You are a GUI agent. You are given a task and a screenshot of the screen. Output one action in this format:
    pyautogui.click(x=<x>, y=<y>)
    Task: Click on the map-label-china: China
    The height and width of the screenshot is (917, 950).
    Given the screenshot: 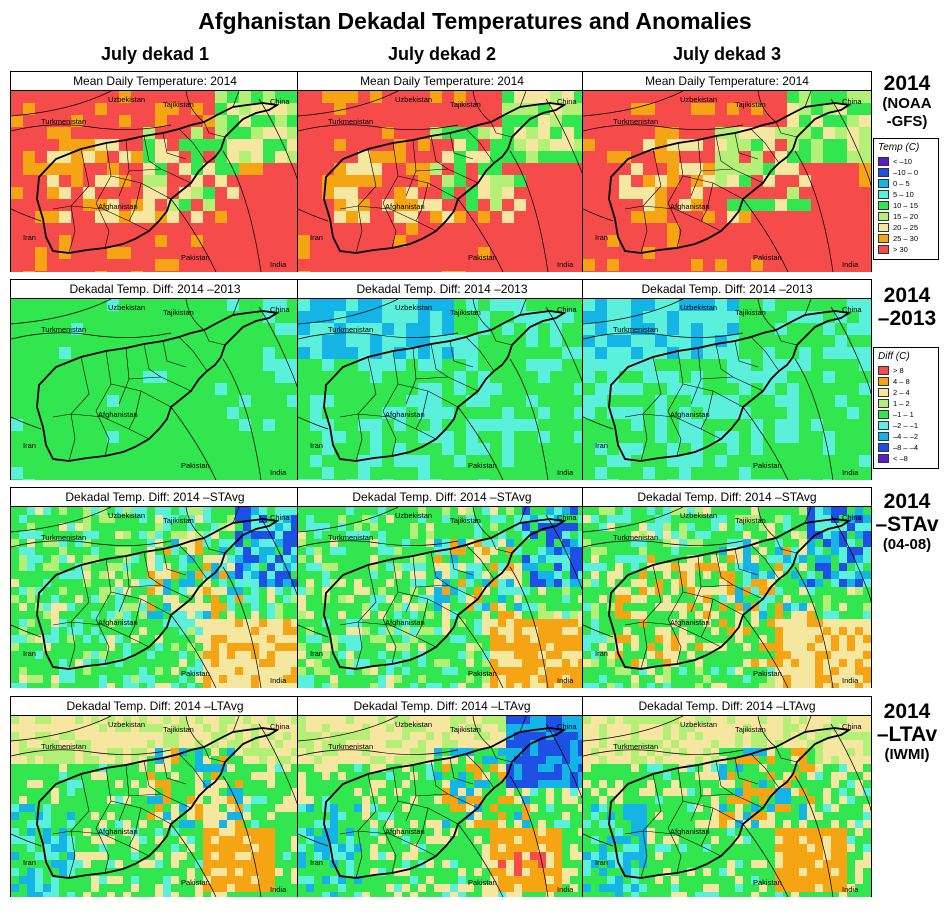 What is the action you would take?
    pyautogui.click(x=852, y=101)
    